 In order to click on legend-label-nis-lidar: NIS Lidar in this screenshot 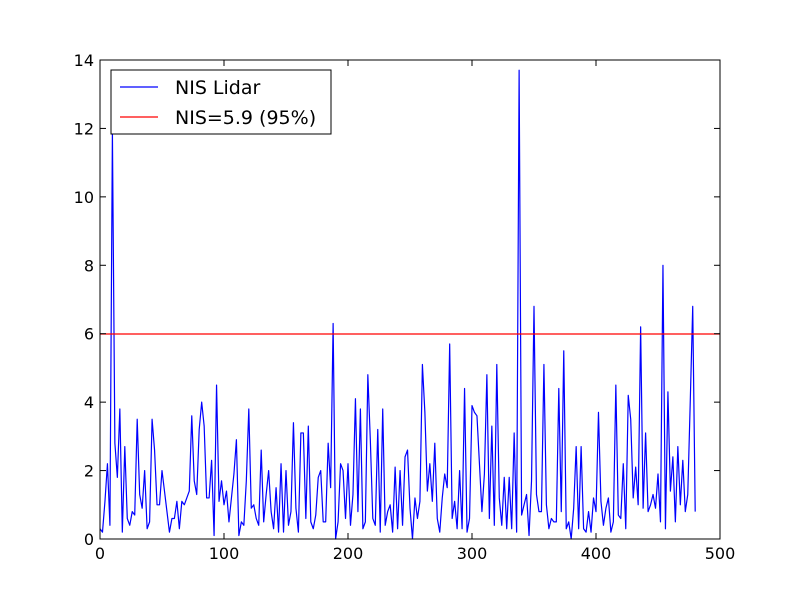, I will do `click(217, 88)`.